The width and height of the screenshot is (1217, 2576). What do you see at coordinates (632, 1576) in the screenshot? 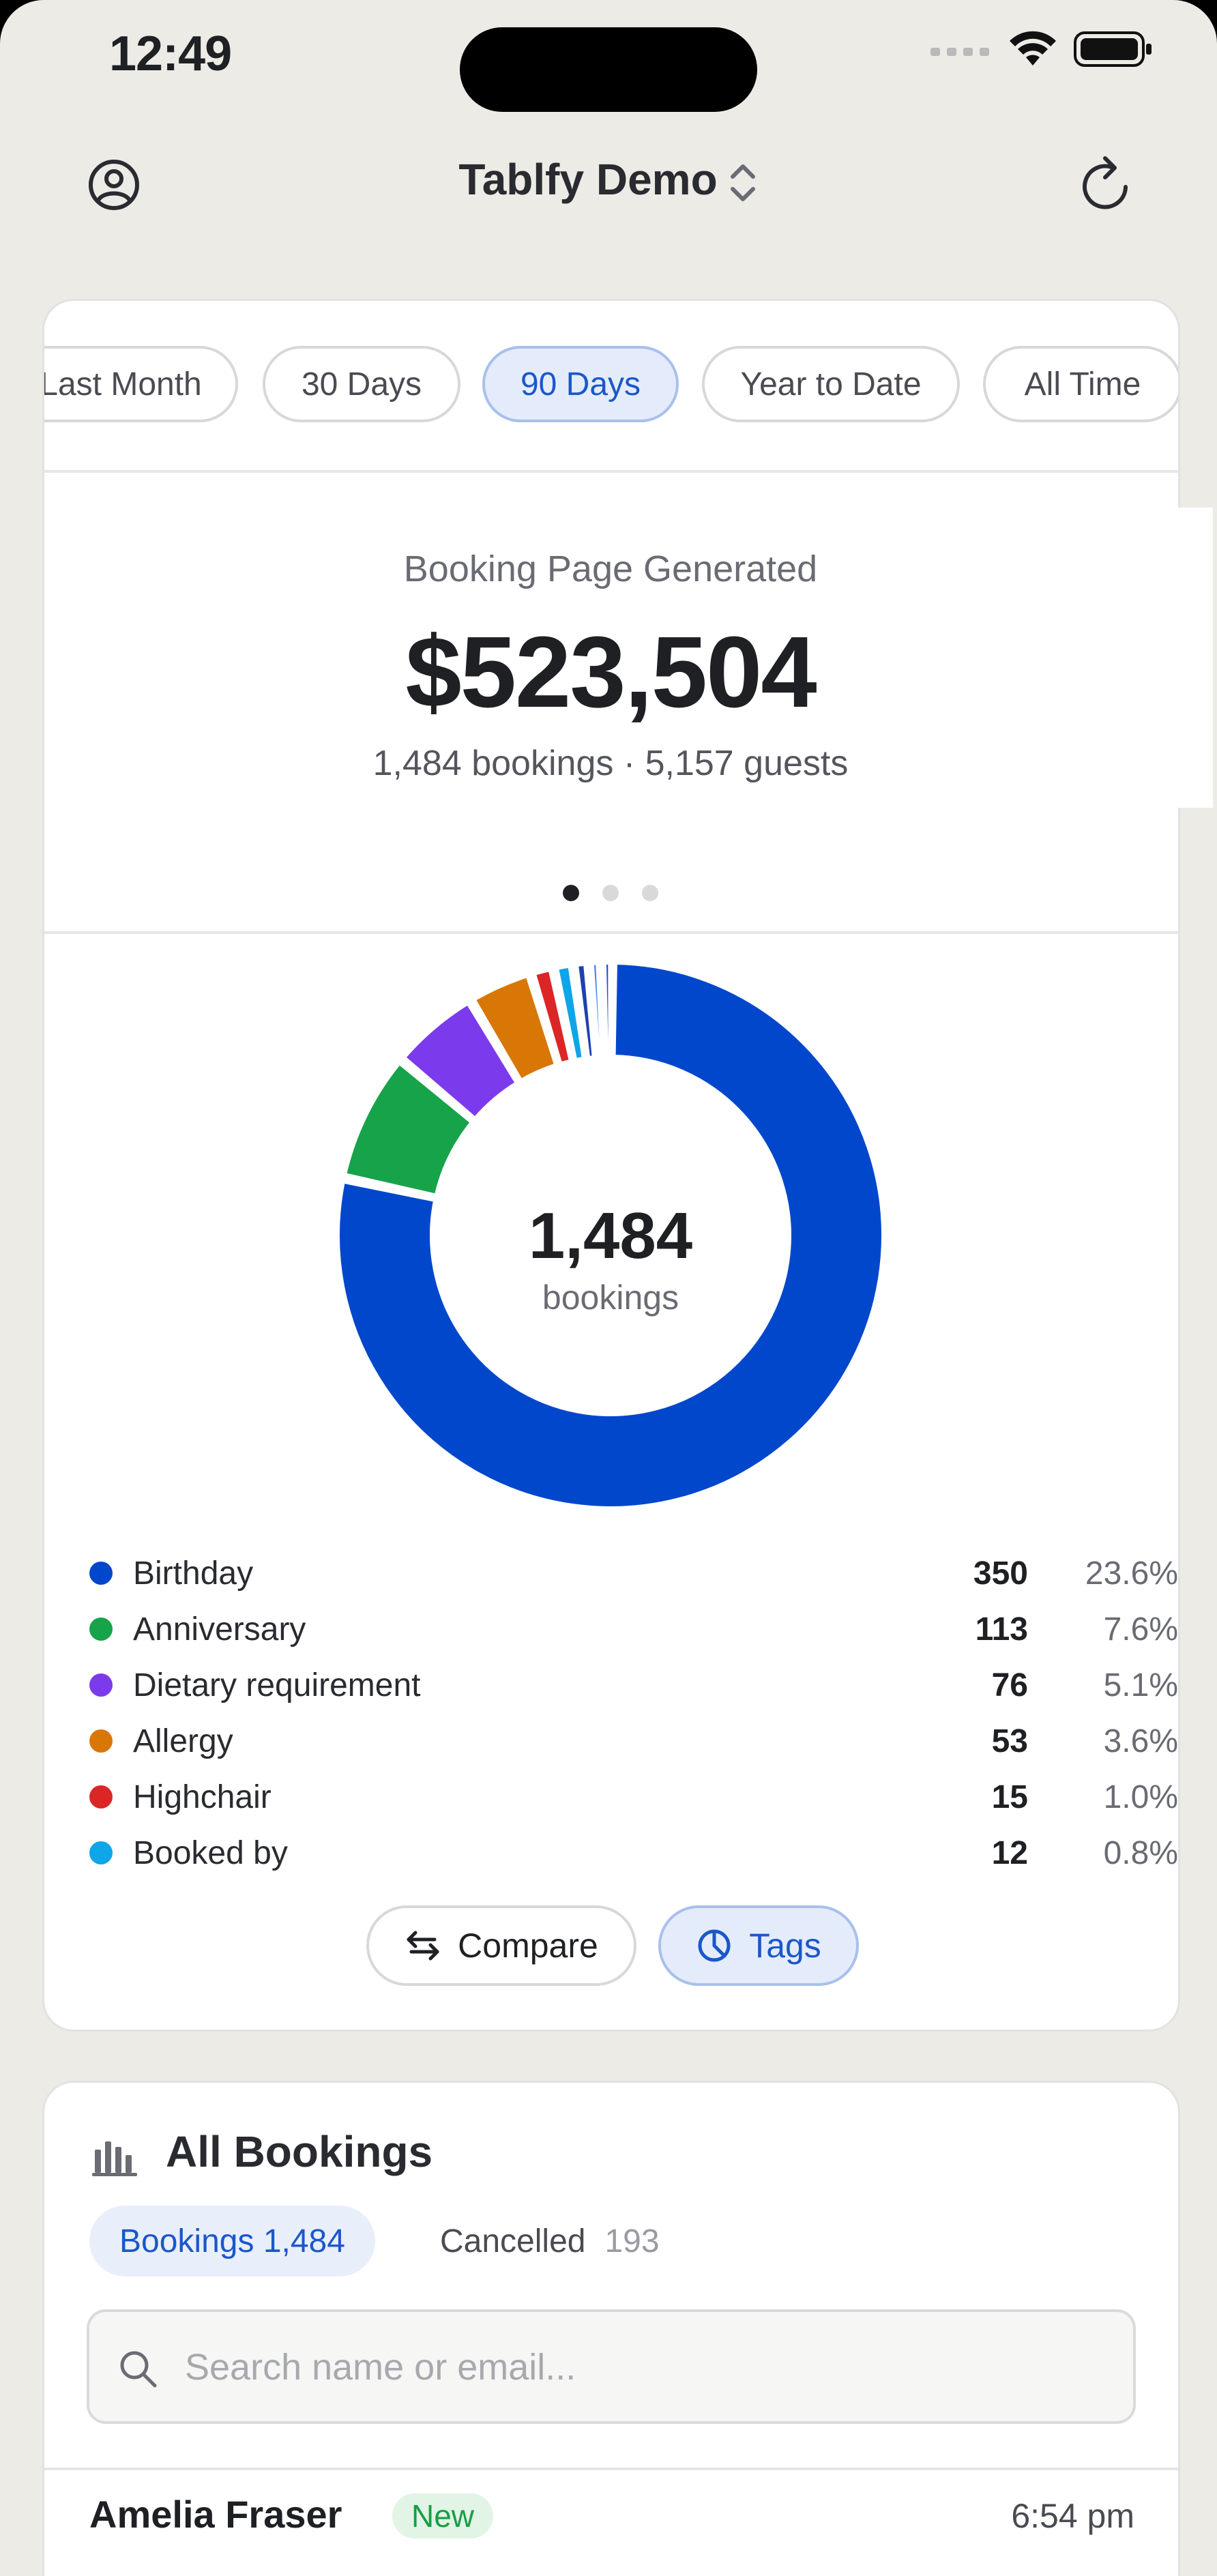
I see `legend-item: Birthday 350 23.6%` at bounding box center [632, 1576].